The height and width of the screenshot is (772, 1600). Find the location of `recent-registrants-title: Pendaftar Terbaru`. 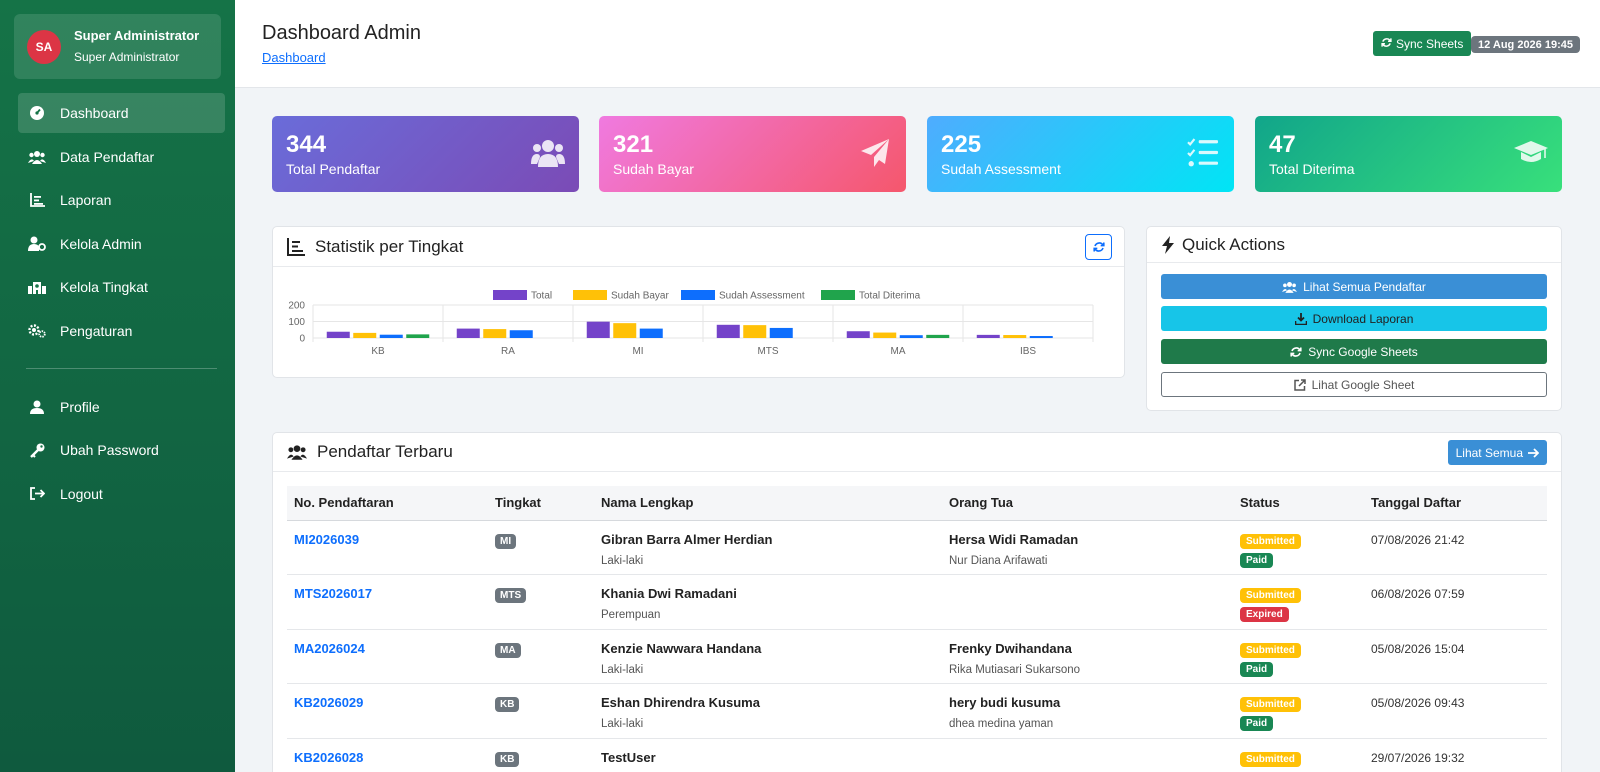

recent-registrants-title: Pendaftar Terbaru is located at coordinates (385, 451).